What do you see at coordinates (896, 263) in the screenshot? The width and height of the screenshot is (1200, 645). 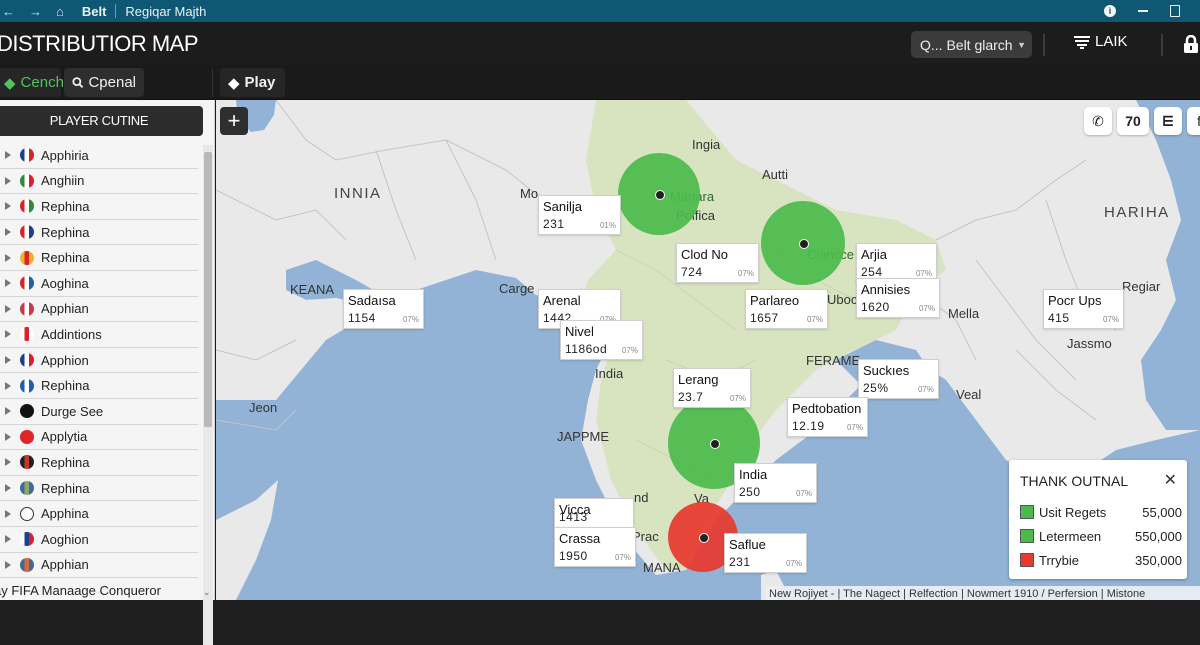 I see `map-data-card: Arjia 254 07%` at bounding box center [896, 263].